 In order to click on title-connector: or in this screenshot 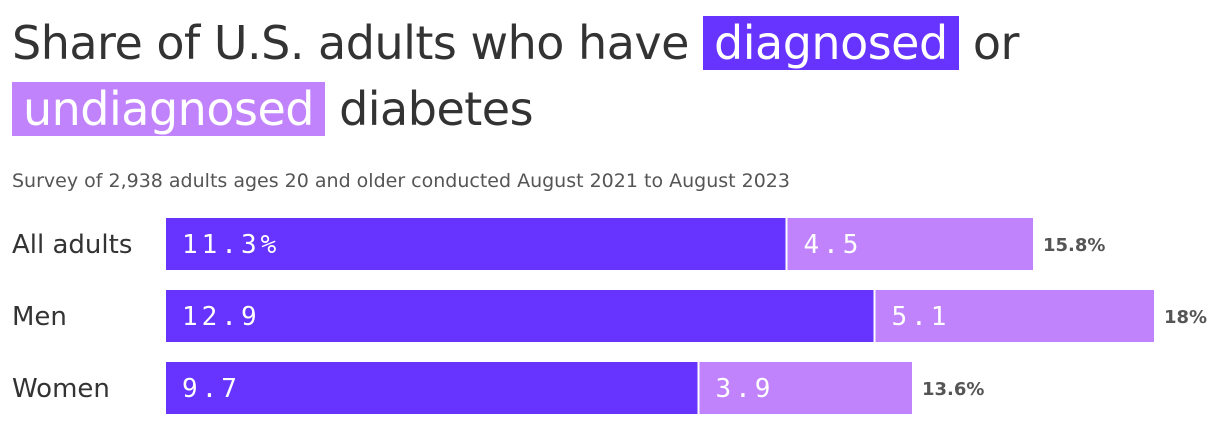, I will do `click(996, 43)`.